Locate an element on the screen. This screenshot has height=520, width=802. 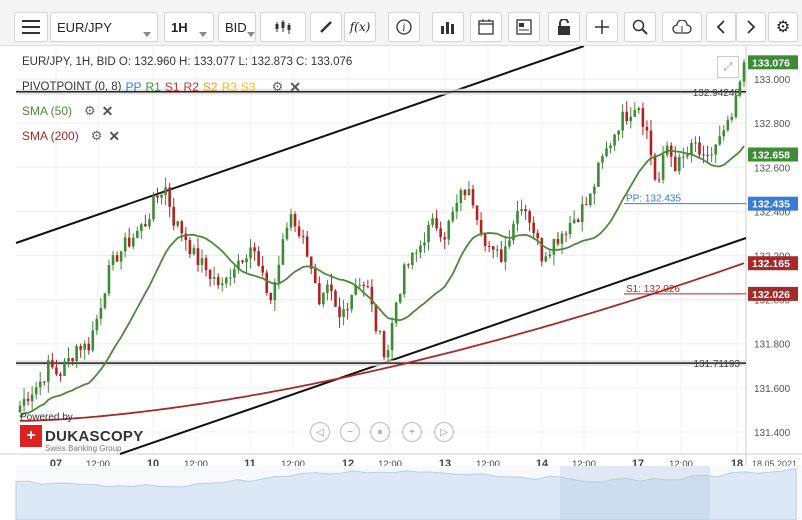
pivot-level-s1: S1 is located at coordinates (172, 87).